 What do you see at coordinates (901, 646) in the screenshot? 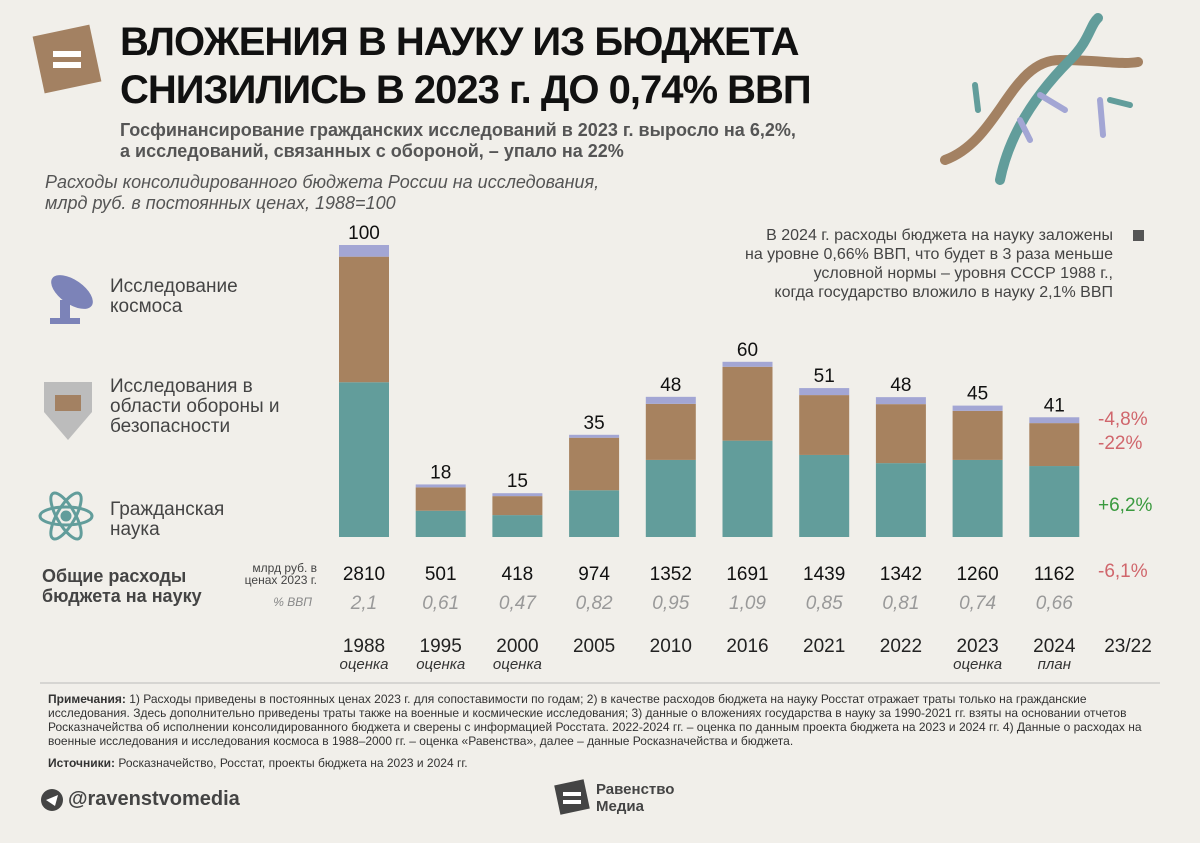
I see `category-label: 2022` at bounding box center [901, 646].